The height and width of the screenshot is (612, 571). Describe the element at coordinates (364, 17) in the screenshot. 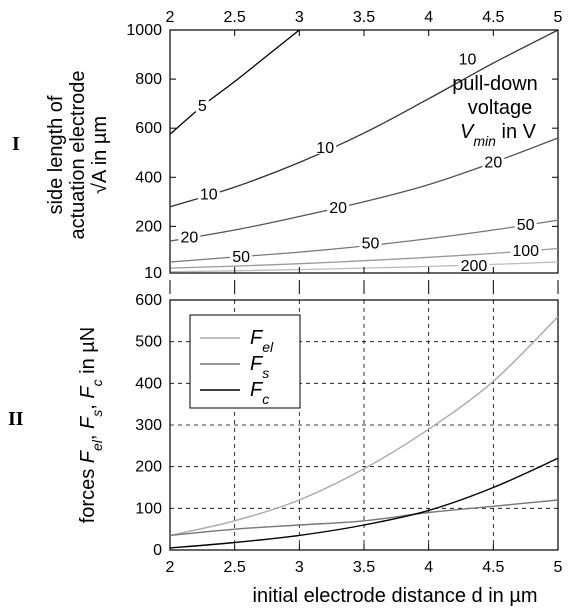

I see `x-tick-top-label: 3.5` at that location.